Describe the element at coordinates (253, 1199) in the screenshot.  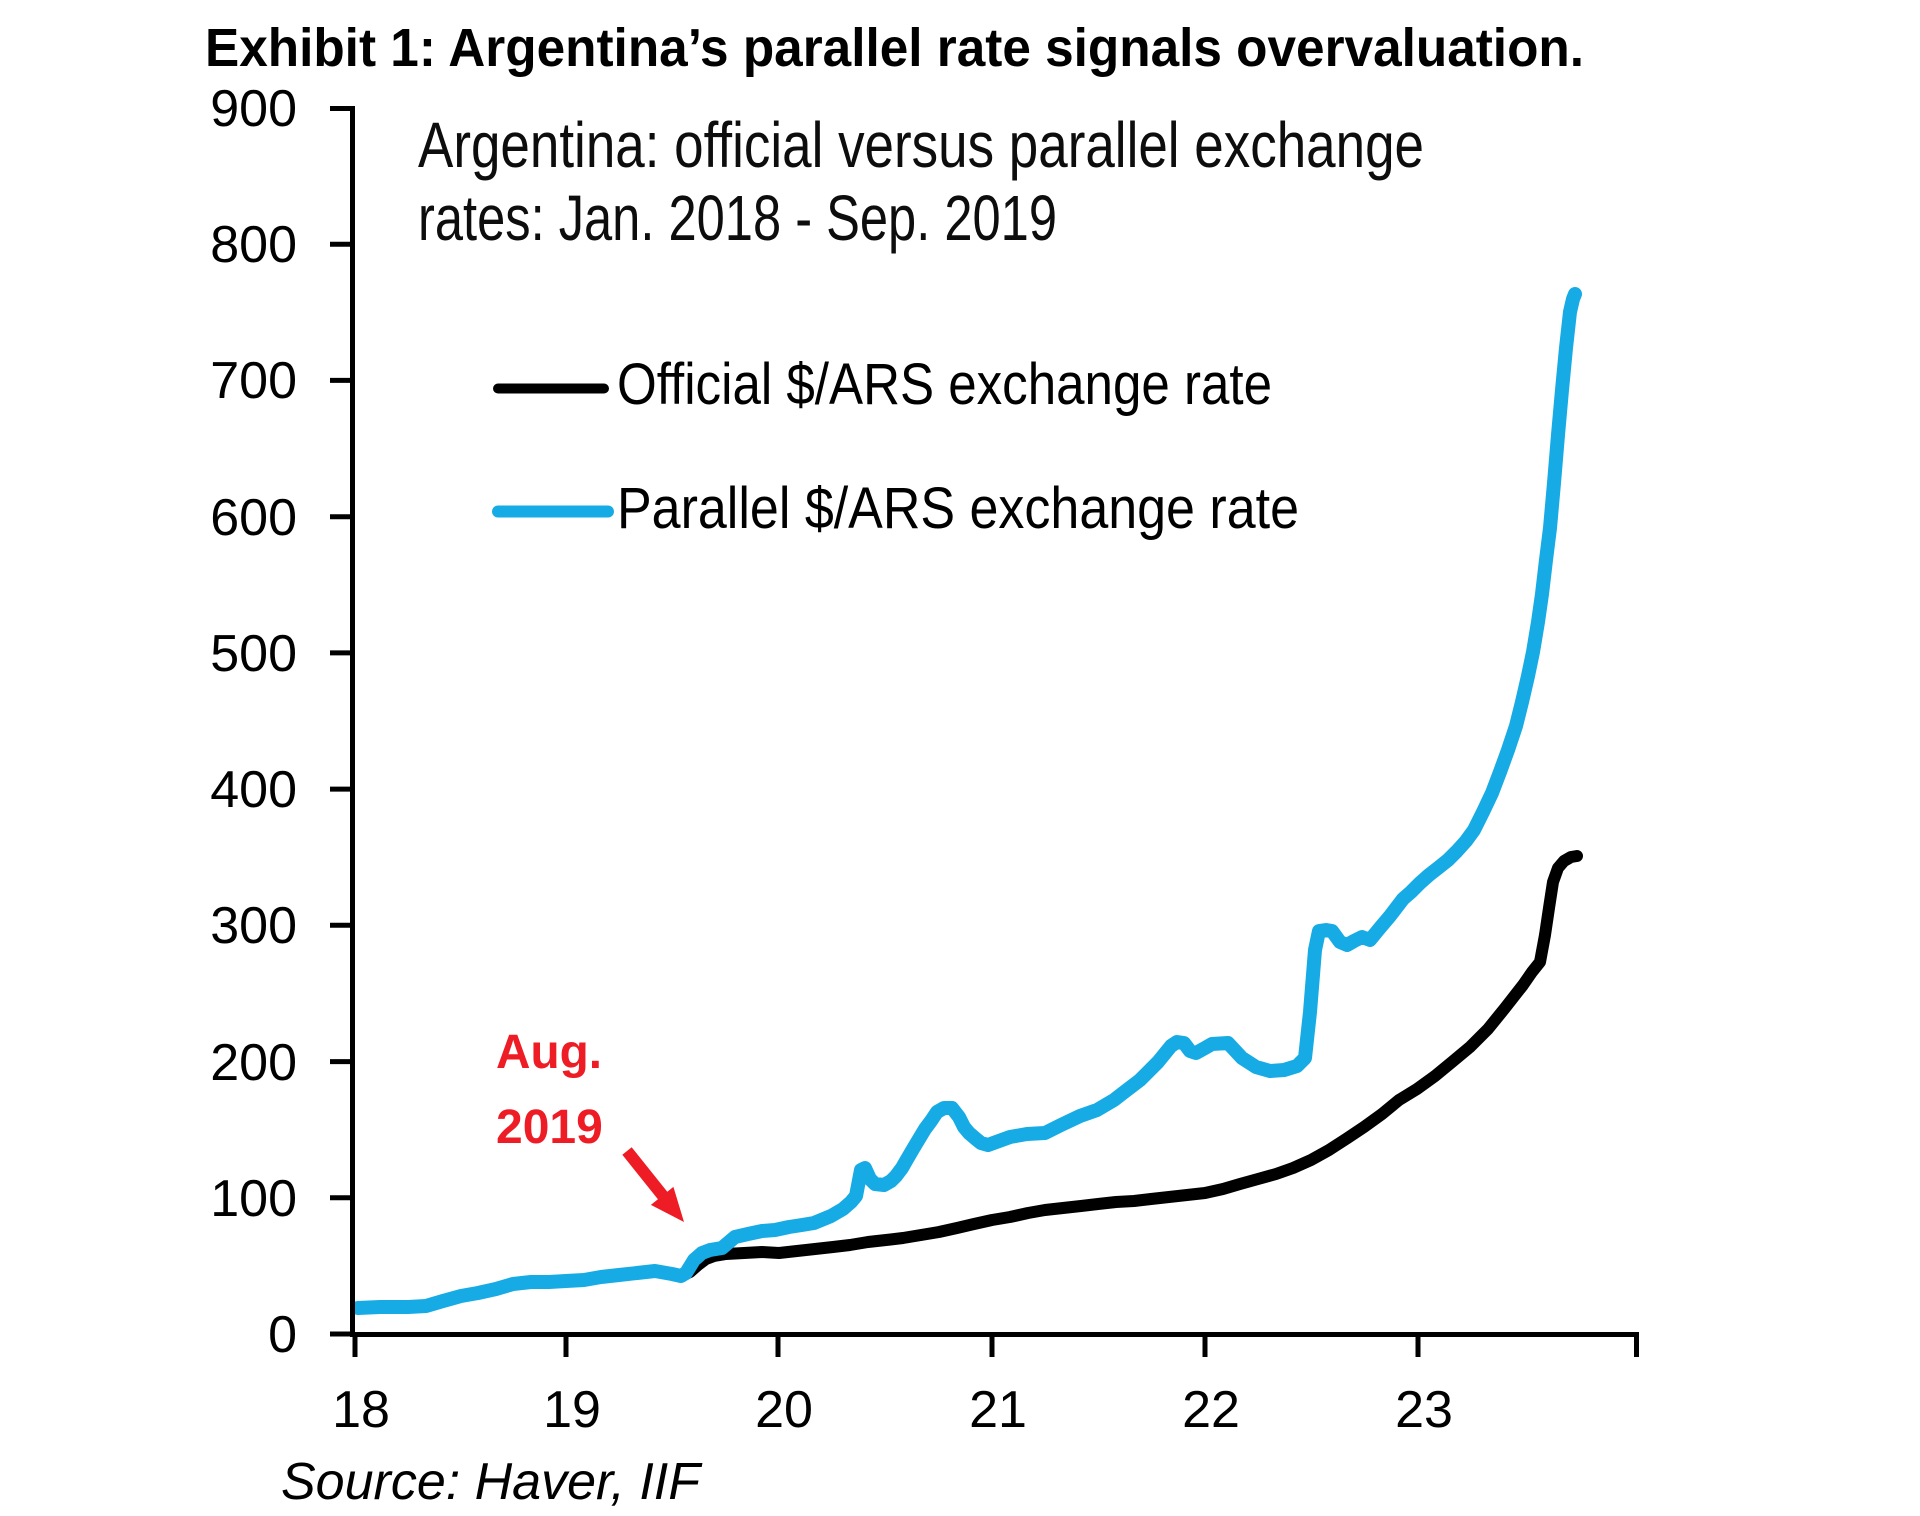
I see `svg-text: 100` at that location.